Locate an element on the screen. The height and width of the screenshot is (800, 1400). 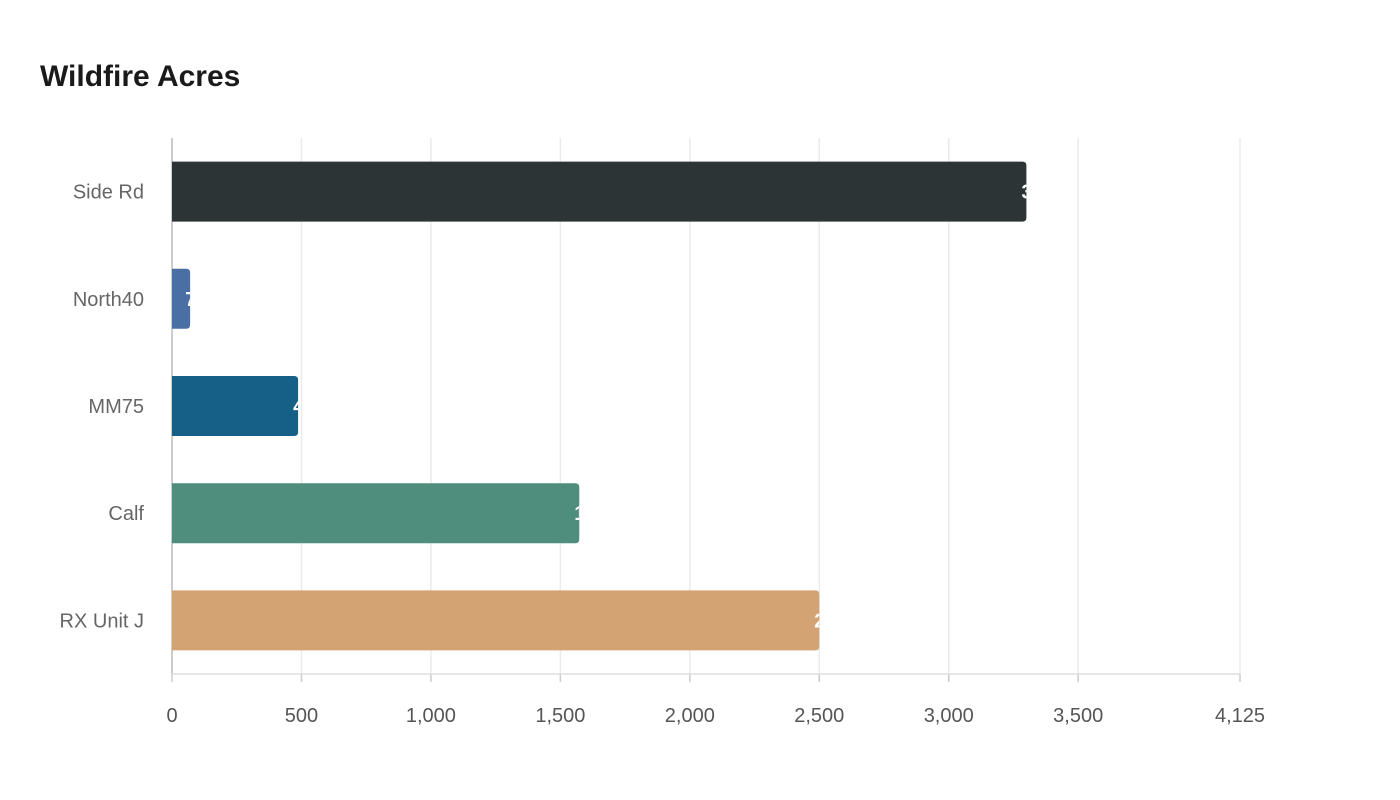
data-label: 2,500 is located at coordinates (839, 621).